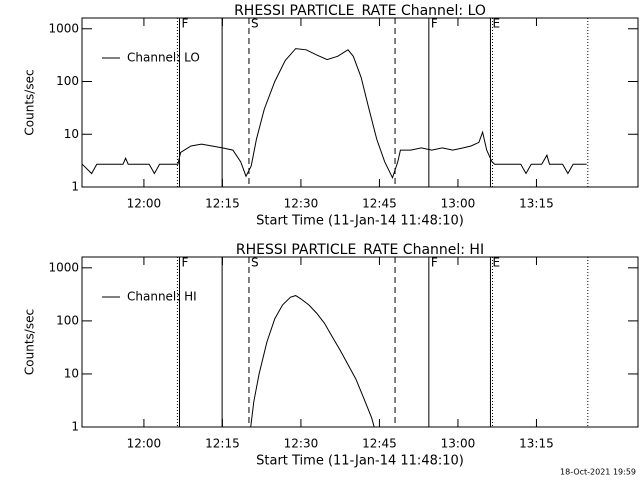 The height and width of the screenshot is (480, 640). What do you see at coordinates (360, 11) in the screenshot?
I see `chart-title: RHESSI PARTICLE_RATE Channel: LO` at bounding box center [360, 11].